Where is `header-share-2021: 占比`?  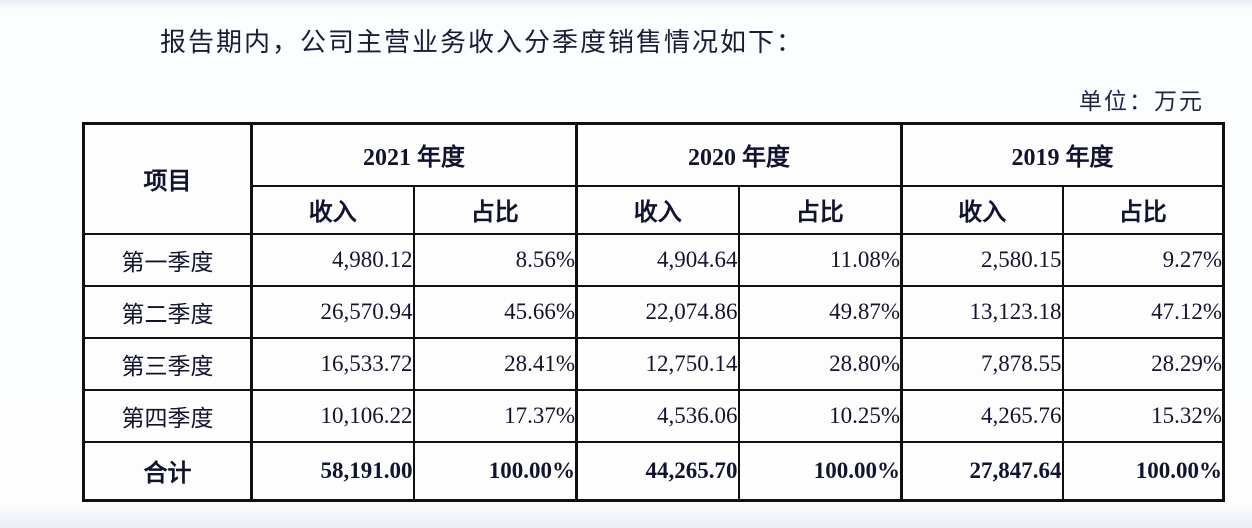
header-share-2021: 占比 is located at coordinates (495, 209).